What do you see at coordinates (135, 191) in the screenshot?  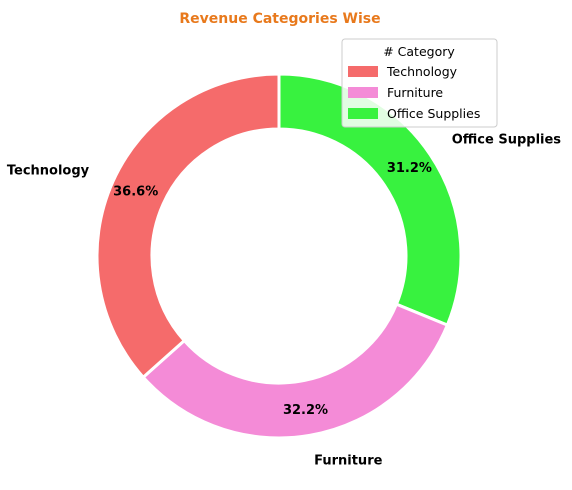 I see `percent-label-technology: 36.6%` at bounding box center [135, 191].